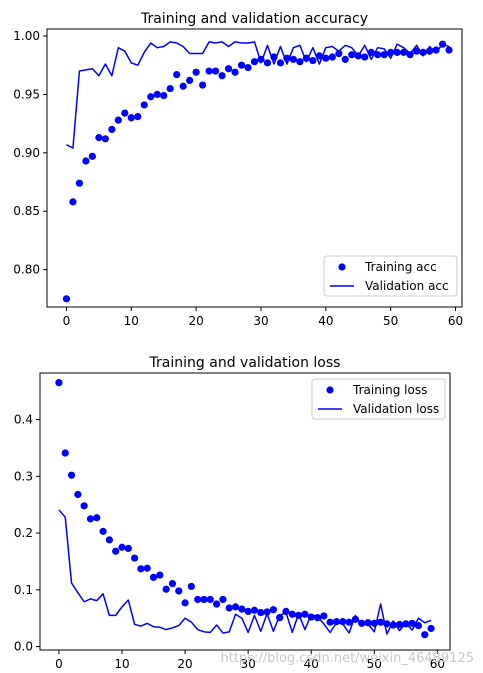  I want to click on series-line-validation-acc, so click(258, 95).